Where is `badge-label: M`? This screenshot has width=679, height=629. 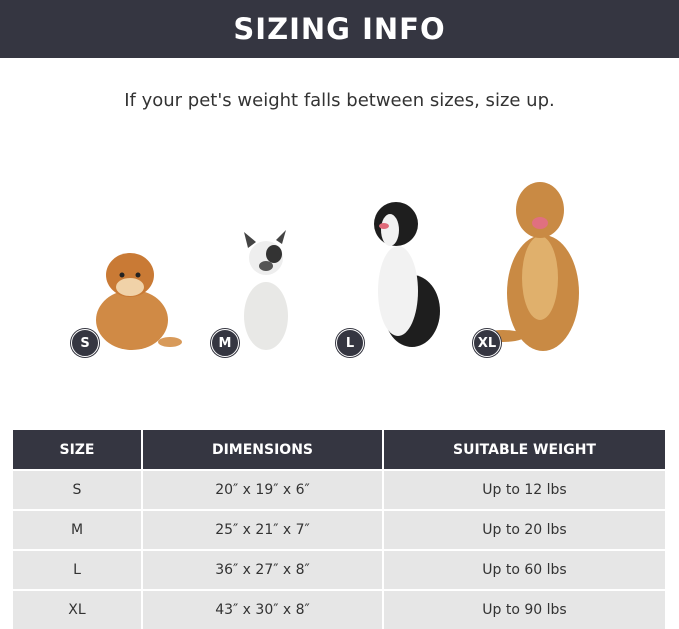 badge-label: M is located at coordinates (225, 343).